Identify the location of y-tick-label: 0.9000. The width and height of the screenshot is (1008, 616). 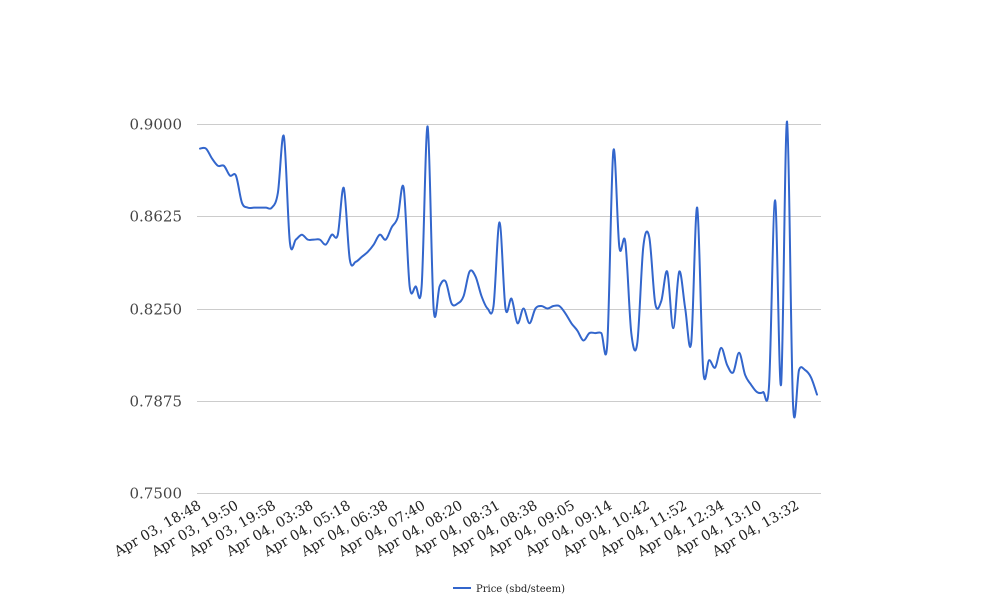
(156, 125).